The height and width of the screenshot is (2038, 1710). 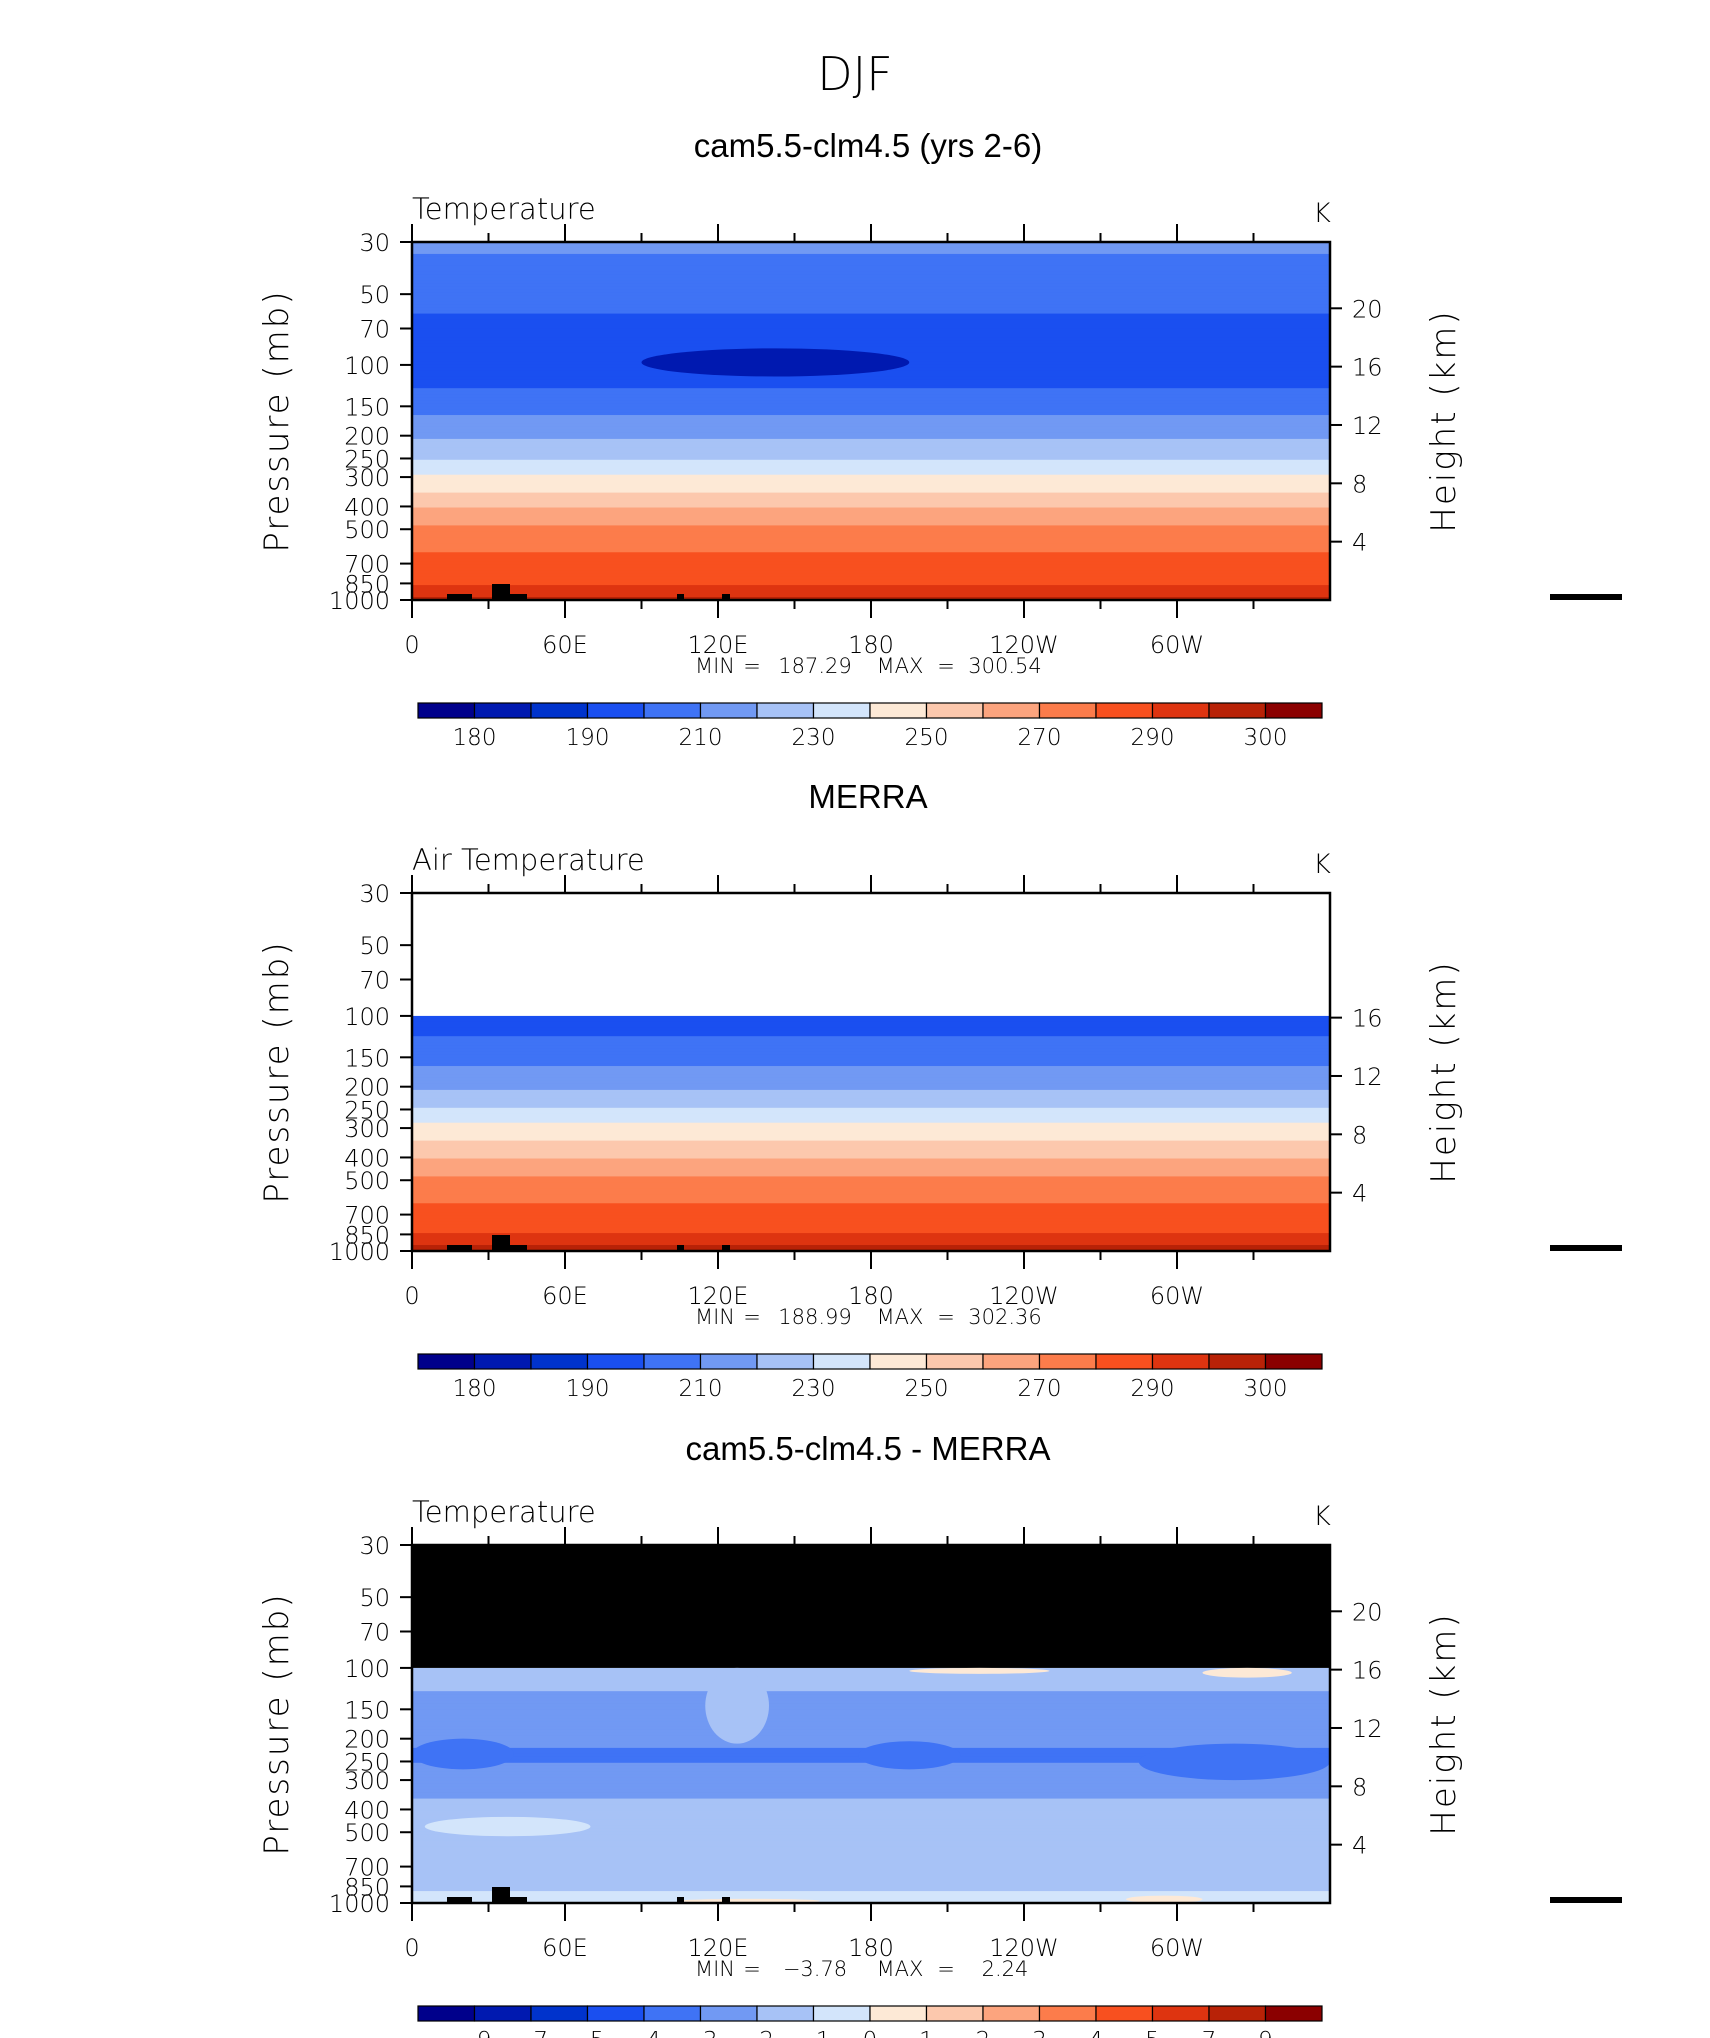 What do you see at coordinates (367, 478) in the screenshot?
I see `y-tick-label: 300` at bounding box center [367, 478].